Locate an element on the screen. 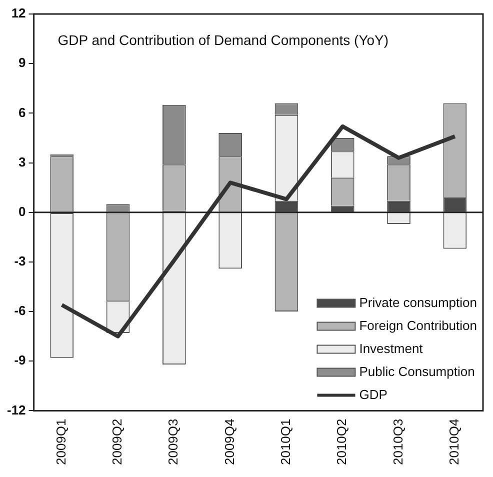 This screenshot has height=477, width=493. y-tick-label: 3 is located at coordinates (22, 162).